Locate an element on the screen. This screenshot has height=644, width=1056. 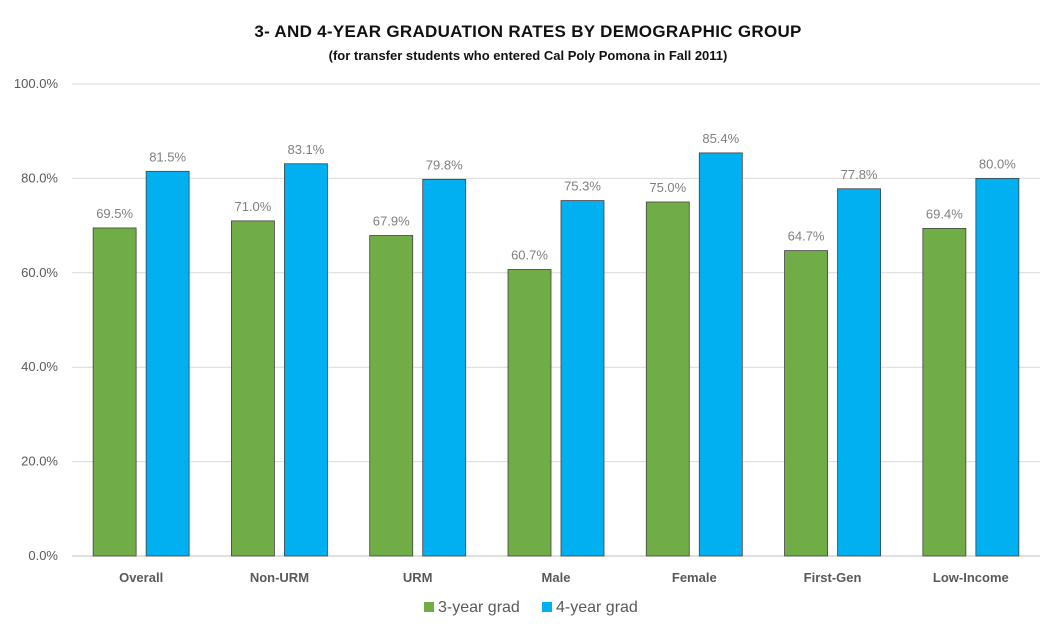
x-tick-label: Non-URM is located at coordinates (279, 577).